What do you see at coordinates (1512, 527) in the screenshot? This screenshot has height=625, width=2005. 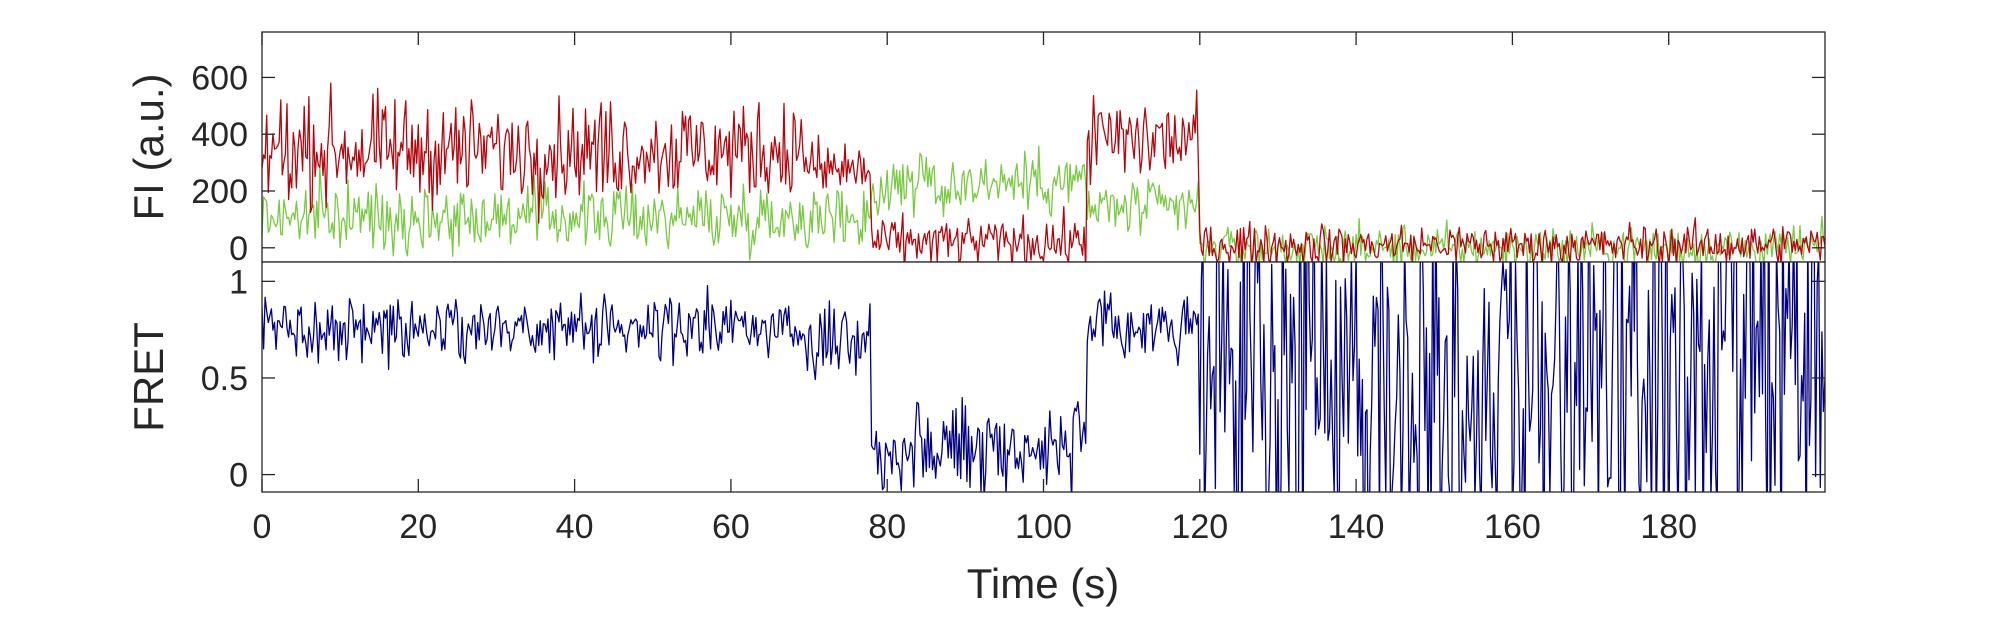 I see `time-xtick-label: 160` at bounding box center [1512, 527].